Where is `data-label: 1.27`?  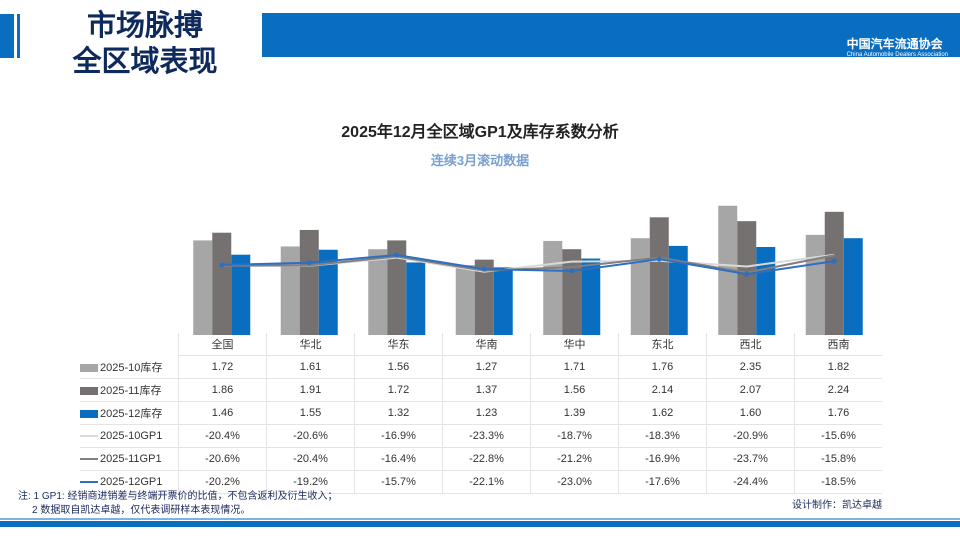 data-label: 1.27 is located at coordinates (486, 367).